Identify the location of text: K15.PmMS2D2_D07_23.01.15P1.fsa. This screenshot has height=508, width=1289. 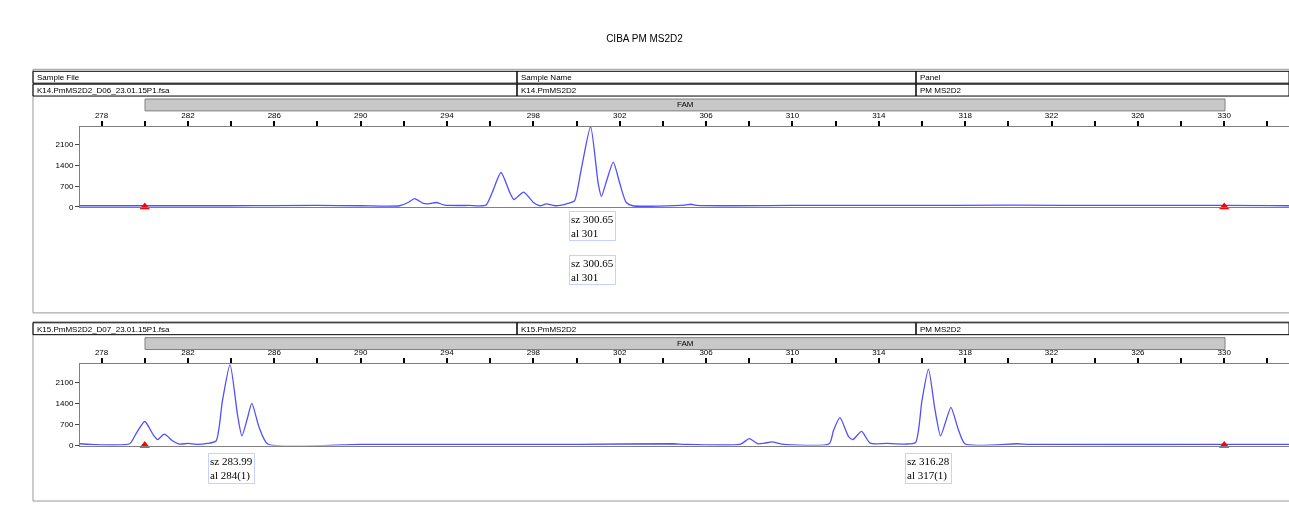
(104, 329).